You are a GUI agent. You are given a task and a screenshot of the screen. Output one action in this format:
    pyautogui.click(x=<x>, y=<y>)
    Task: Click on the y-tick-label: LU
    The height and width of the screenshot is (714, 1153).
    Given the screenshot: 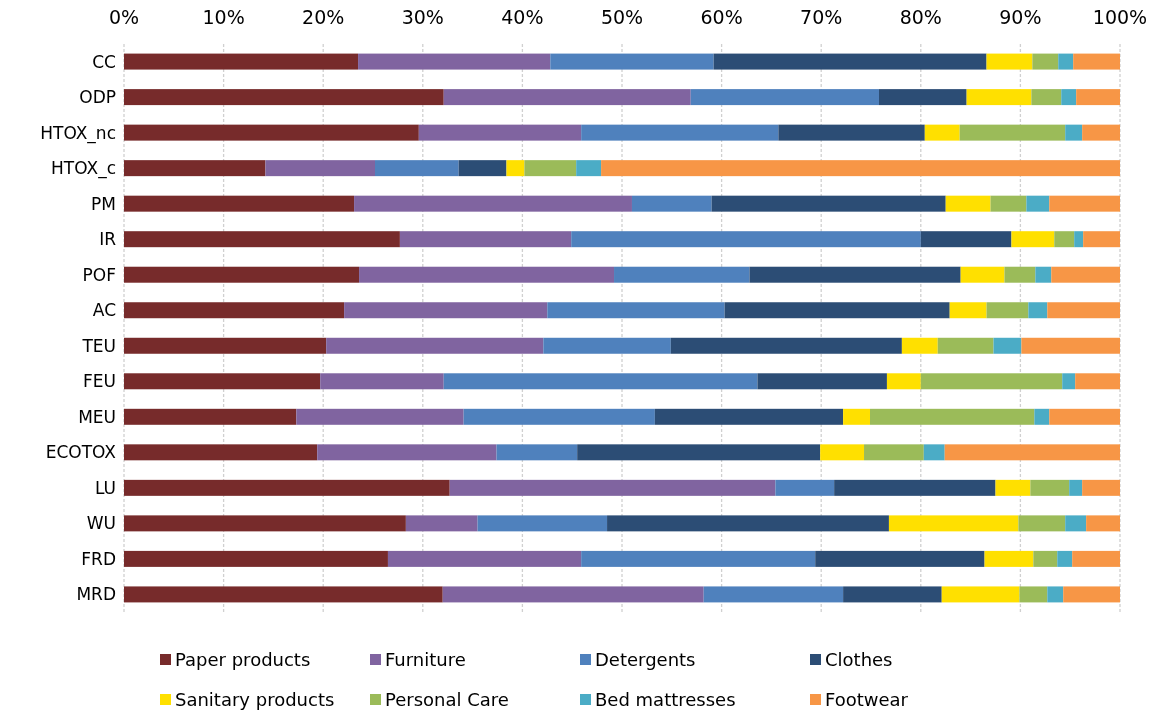 What is the action you would take?
    pyautogui.click(x=105, y=487)
    